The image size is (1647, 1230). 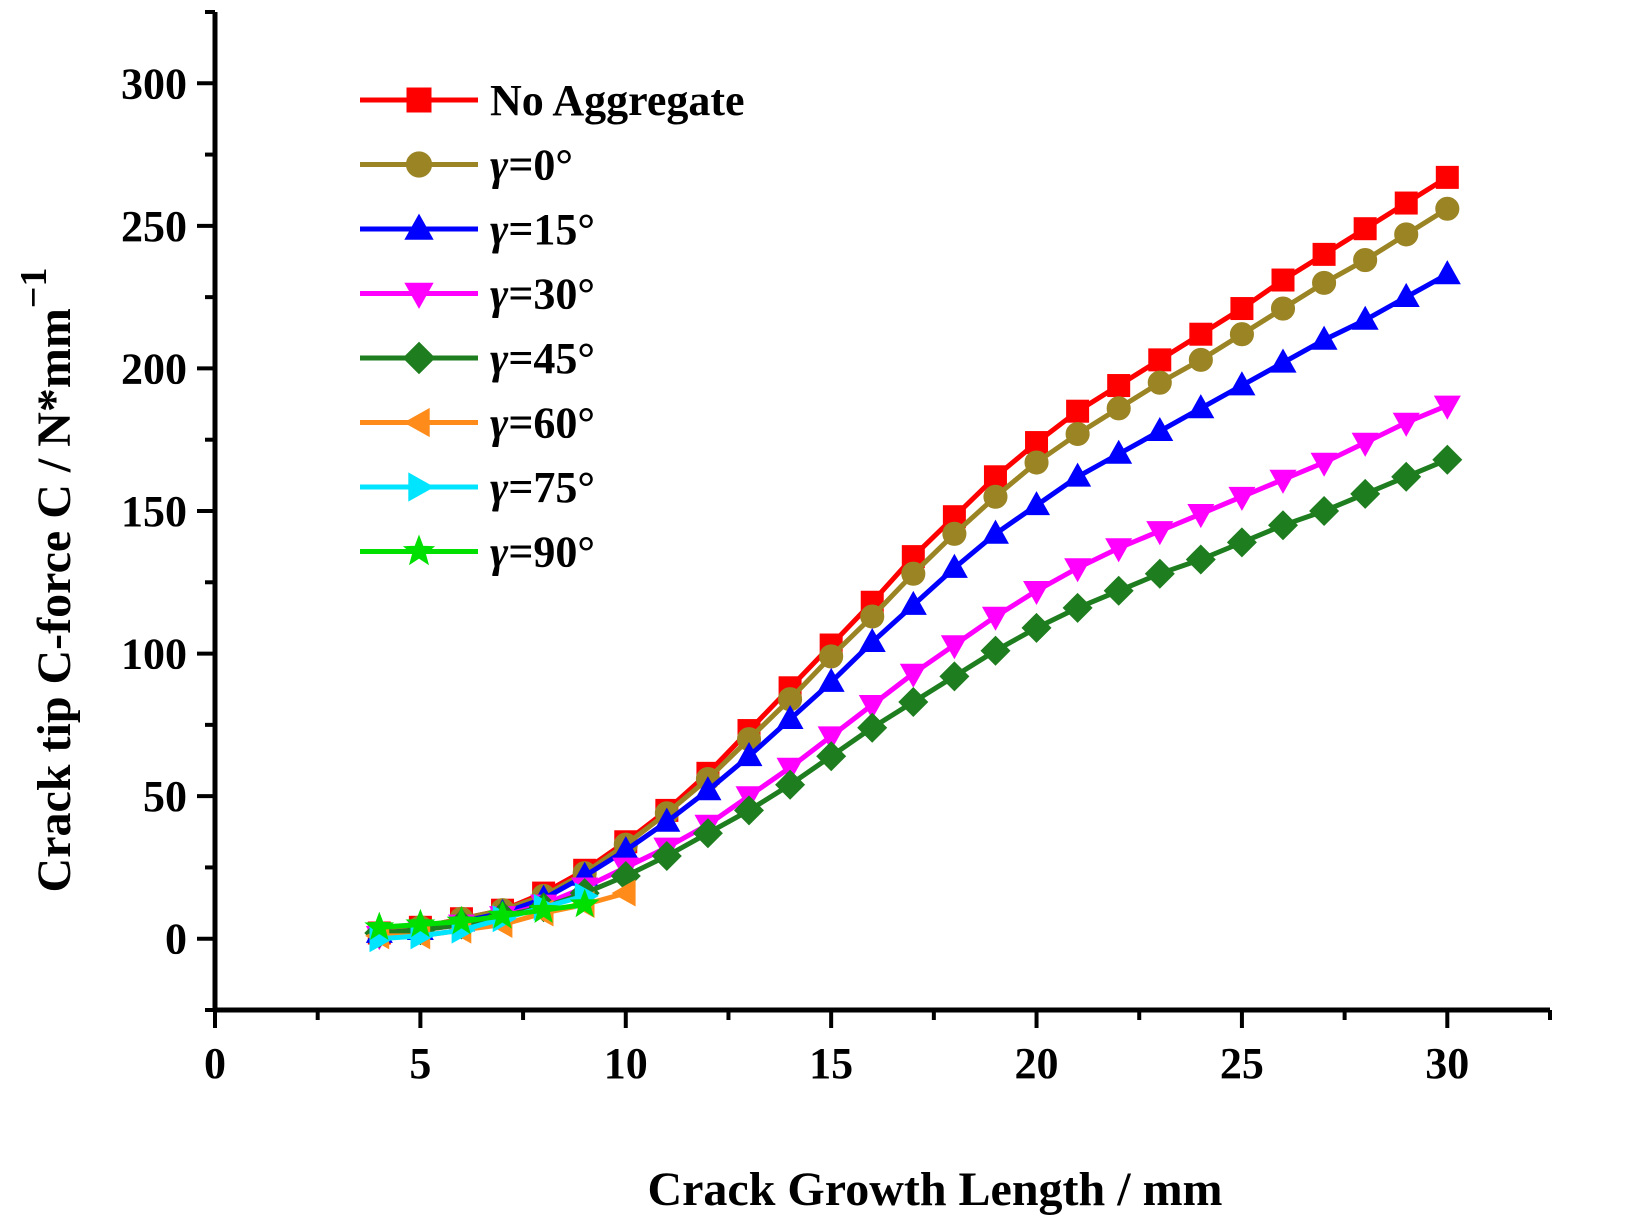 I want to click on y-axis-title-text: Crack tip C-force C / N*mm, so click(x=54, y=600).